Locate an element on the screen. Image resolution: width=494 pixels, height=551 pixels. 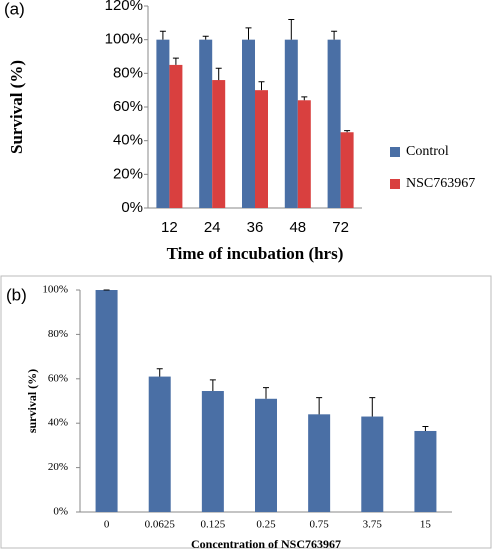
x-tick-label: 12 is located at coordinates (169, 227).